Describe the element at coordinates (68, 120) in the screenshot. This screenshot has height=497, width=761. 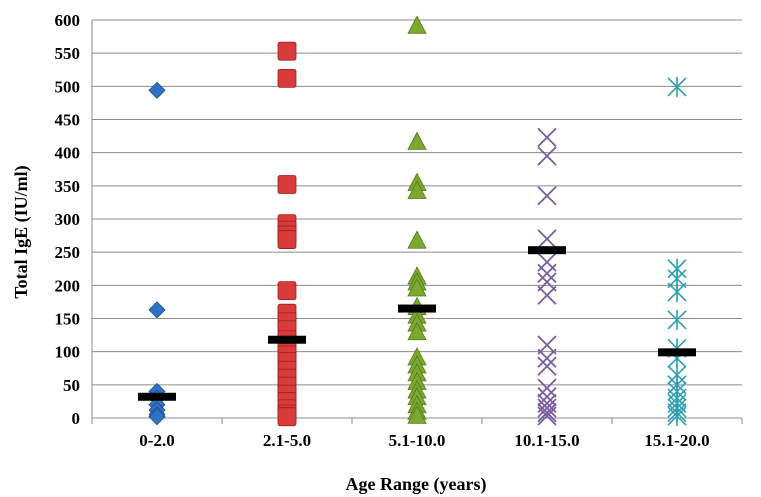
I see `y-tick-label: 450` at that location.